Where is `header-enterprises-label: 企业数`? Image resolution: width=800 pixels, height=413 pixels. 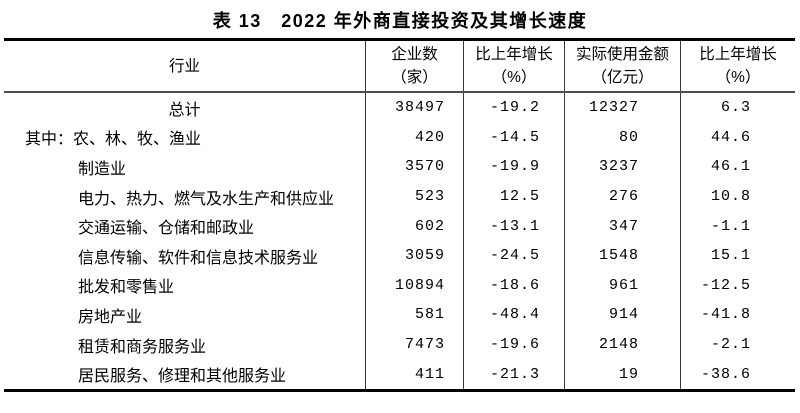 header-enterprises-label: 企业数 is located at coordinates (414, 54).